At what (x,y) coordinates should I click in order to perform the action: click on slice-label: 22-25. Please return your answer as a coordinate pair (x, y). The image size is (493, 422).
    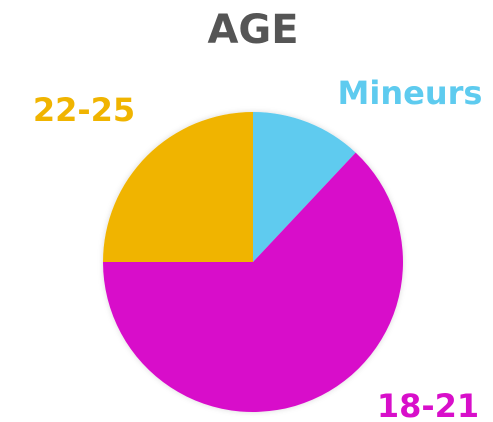
    Looking at the image, I should click on (84, 110).